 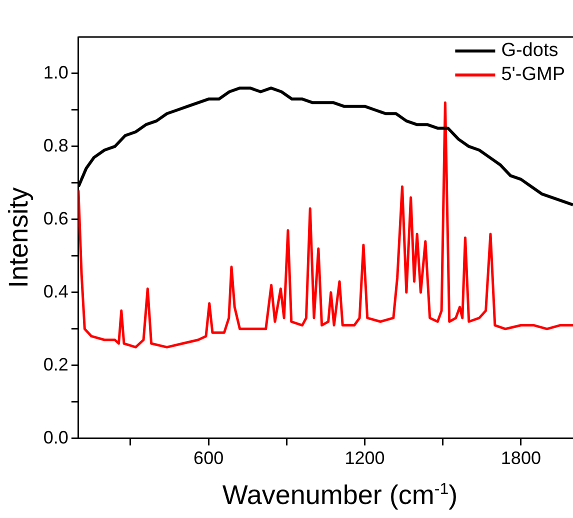 I want to click on legend-label: G-dots, so click(x=529, y=51).